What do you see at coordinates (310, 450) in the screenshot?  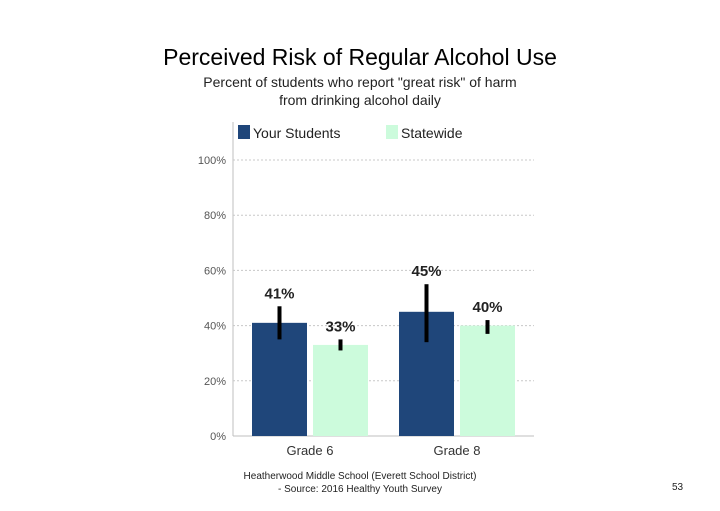 I see `x-tick-label: Grade 6` at bounding box center [310, 450].